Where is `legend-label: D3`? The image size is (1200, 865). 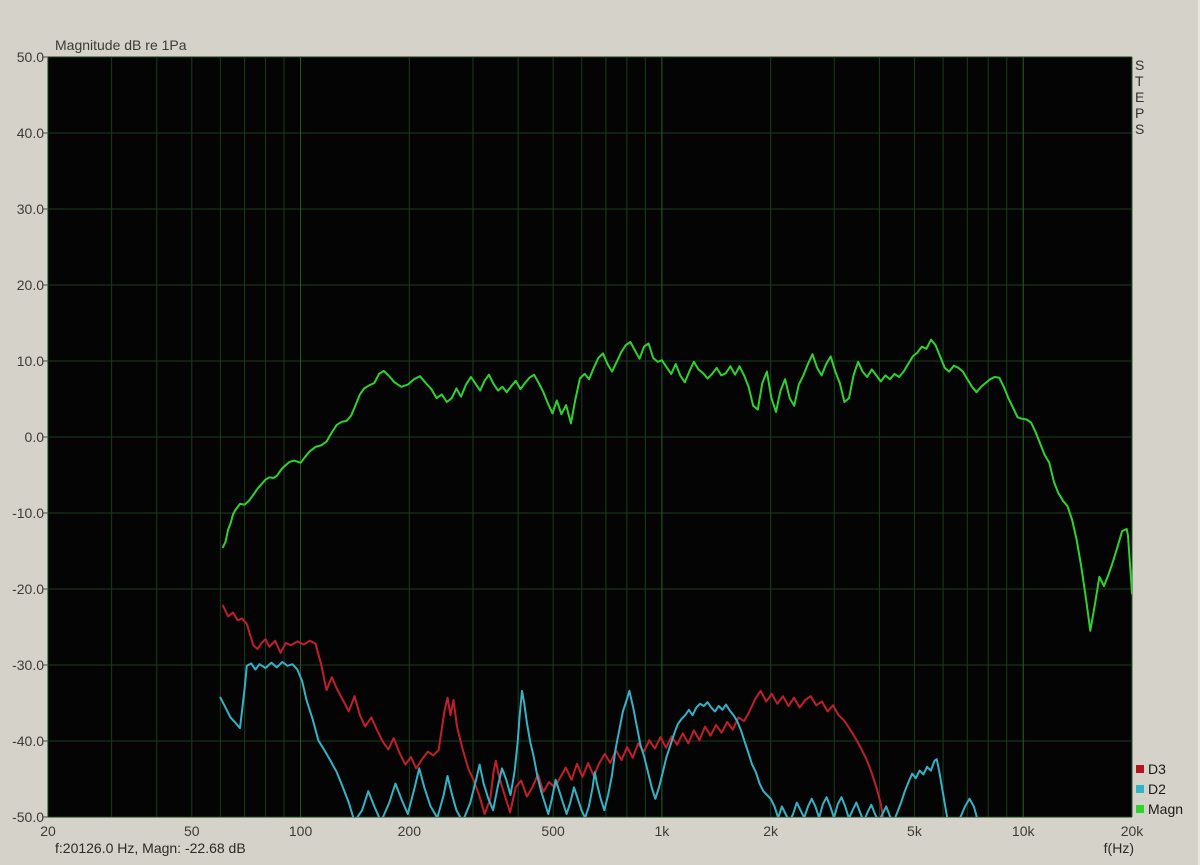 legend-label: D3 is located at coordinates (1157, 769).